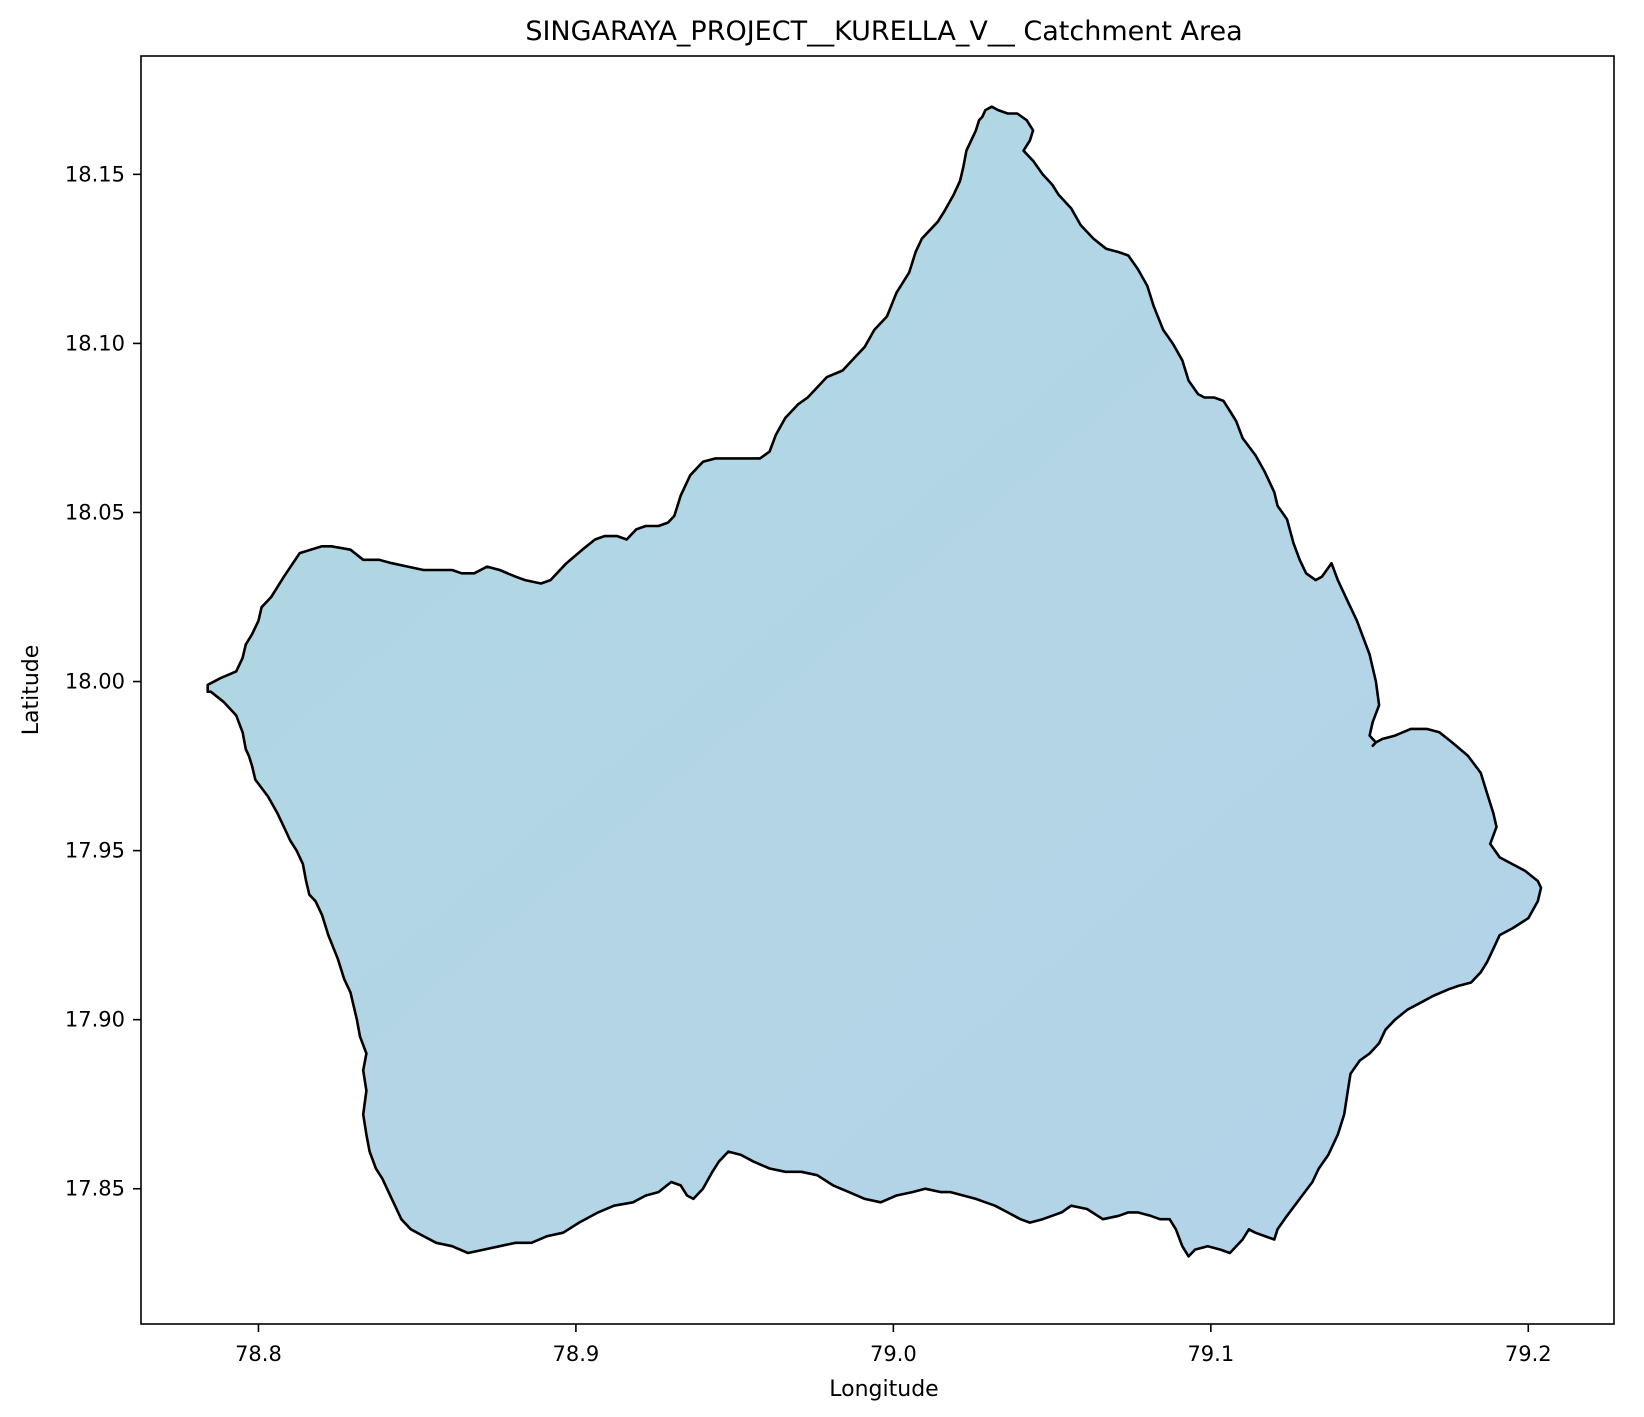 The image size is (1644, 1417). Describe the element at coordinates (95, 1189) in the screenshot. I see `y-tick-label: 17.85` at that location.